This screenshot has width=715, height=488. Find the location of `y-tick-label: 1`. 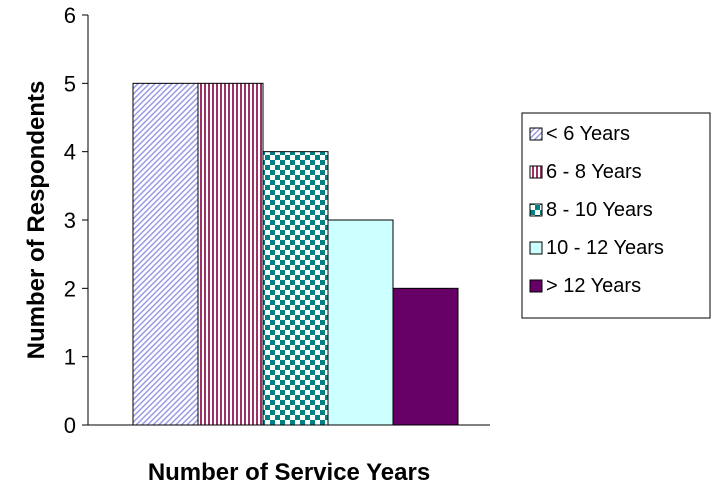

y-tick-label: 1 is located at coordinates (70, 357).